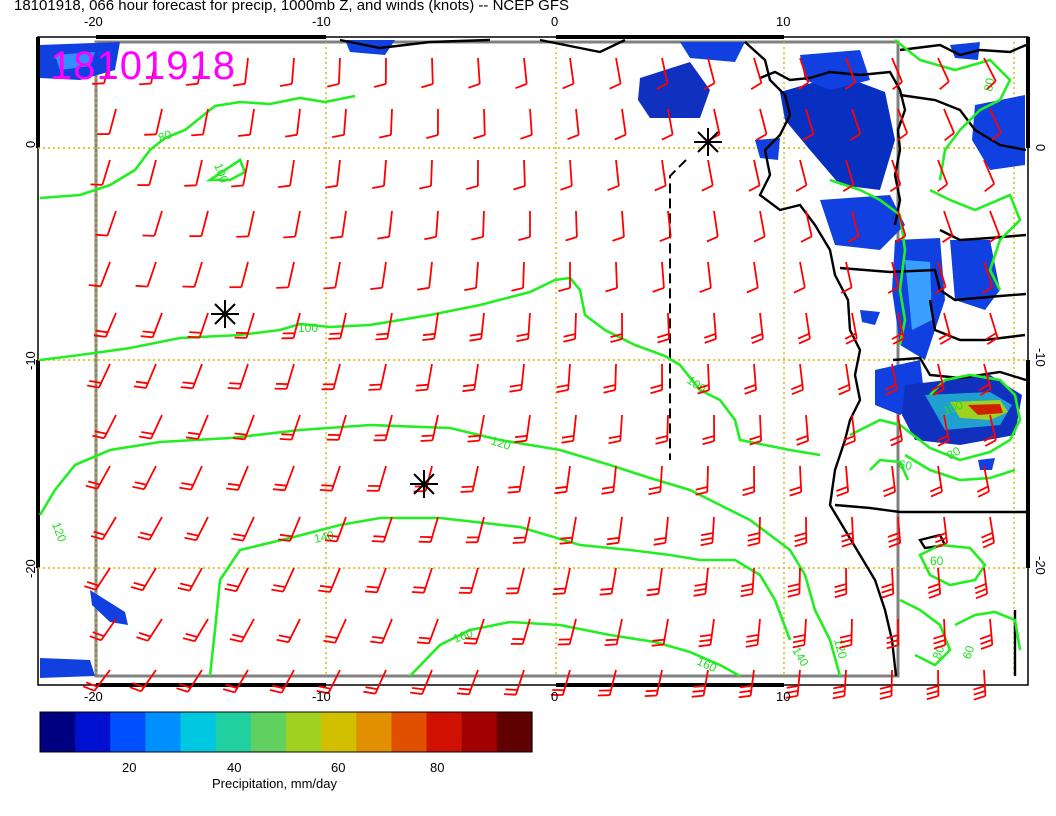 The image size is (1056, 816). I want to click on x-tick-bottom: 10, so click(783, 696).